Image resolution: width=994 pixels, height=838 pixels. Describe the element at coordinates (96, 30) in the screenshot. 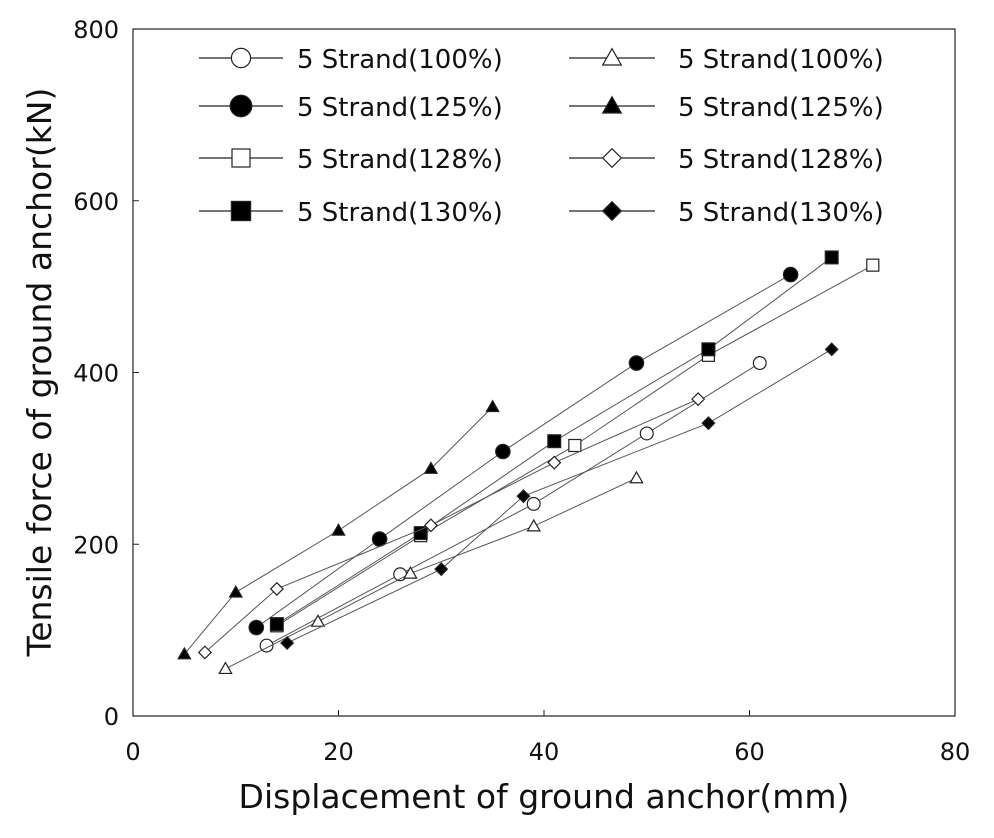

I see `y-tick-label: 800` at that location.